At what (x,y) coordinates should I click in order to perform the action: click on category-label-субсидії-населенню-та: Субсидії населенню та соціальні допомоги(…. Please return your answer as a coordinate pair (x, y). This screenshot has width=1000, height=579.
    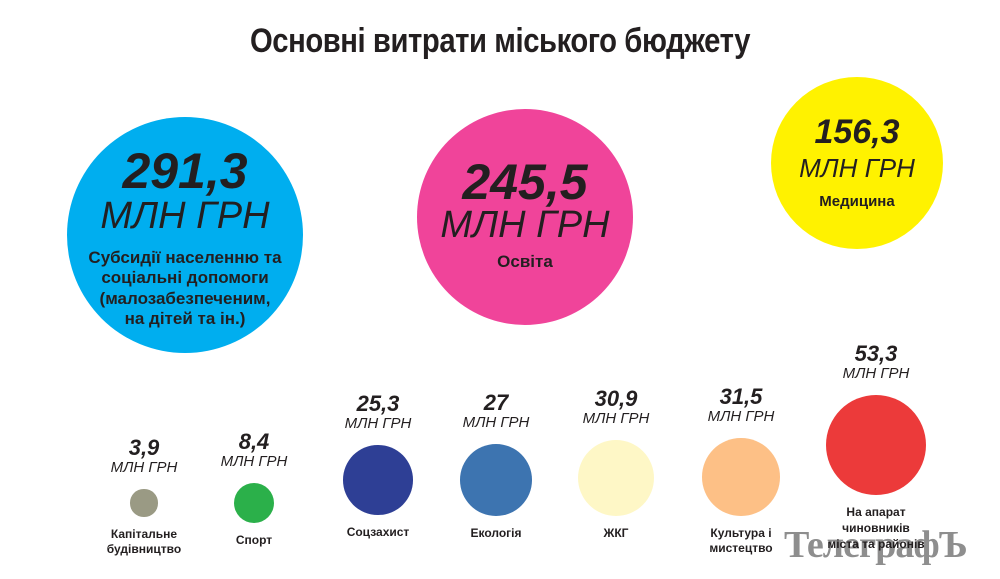
    Looking at the image, I should click on (185, 288).